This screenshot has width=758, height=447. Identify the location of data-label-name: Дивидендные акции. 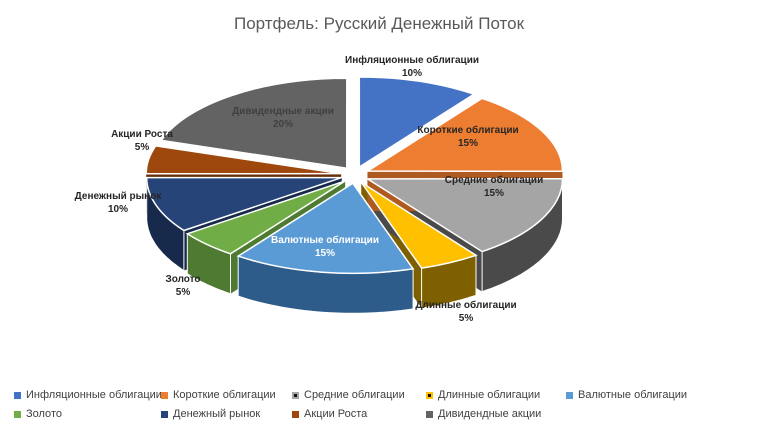
(283, 111).